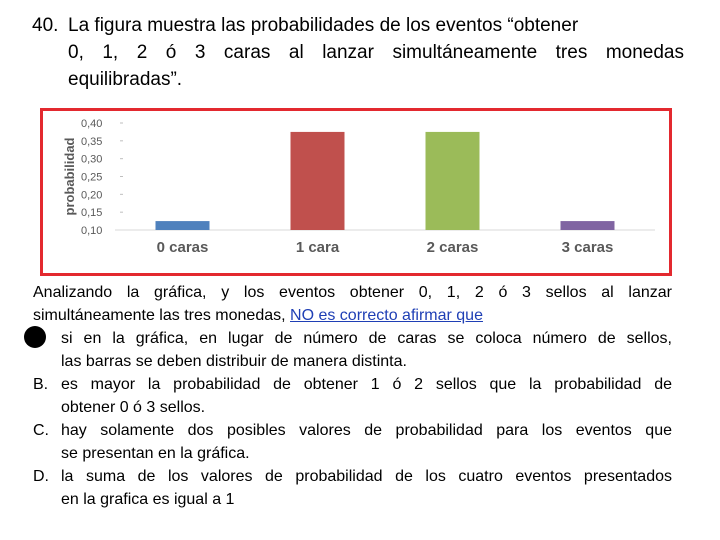  Describe the element at coordinates (91, 178) in the screenshot. I see `y-tick-label: 0,25` at that location.